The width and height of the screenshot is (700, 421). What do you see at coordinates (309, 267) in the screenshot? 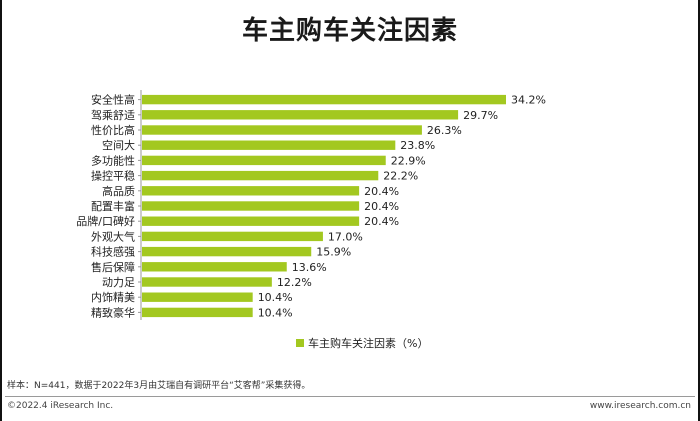
I see `value-label: 13.6%` at bounding box center [309, 267].